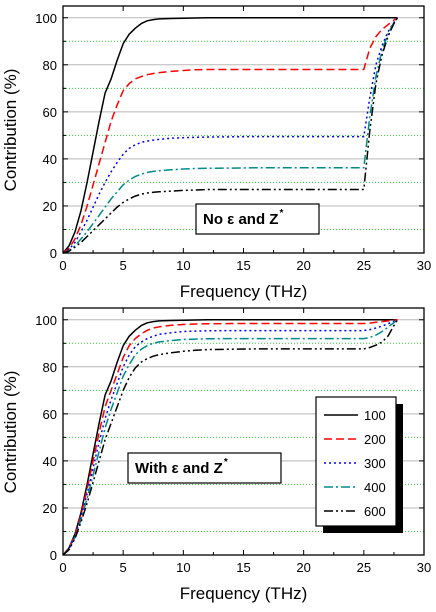 This screenshot has width=436, height=612. What do you see at coordinates (375, 487) in the screenshot?
I see `legend-label-400: 400` at bounding box center [375, 487].